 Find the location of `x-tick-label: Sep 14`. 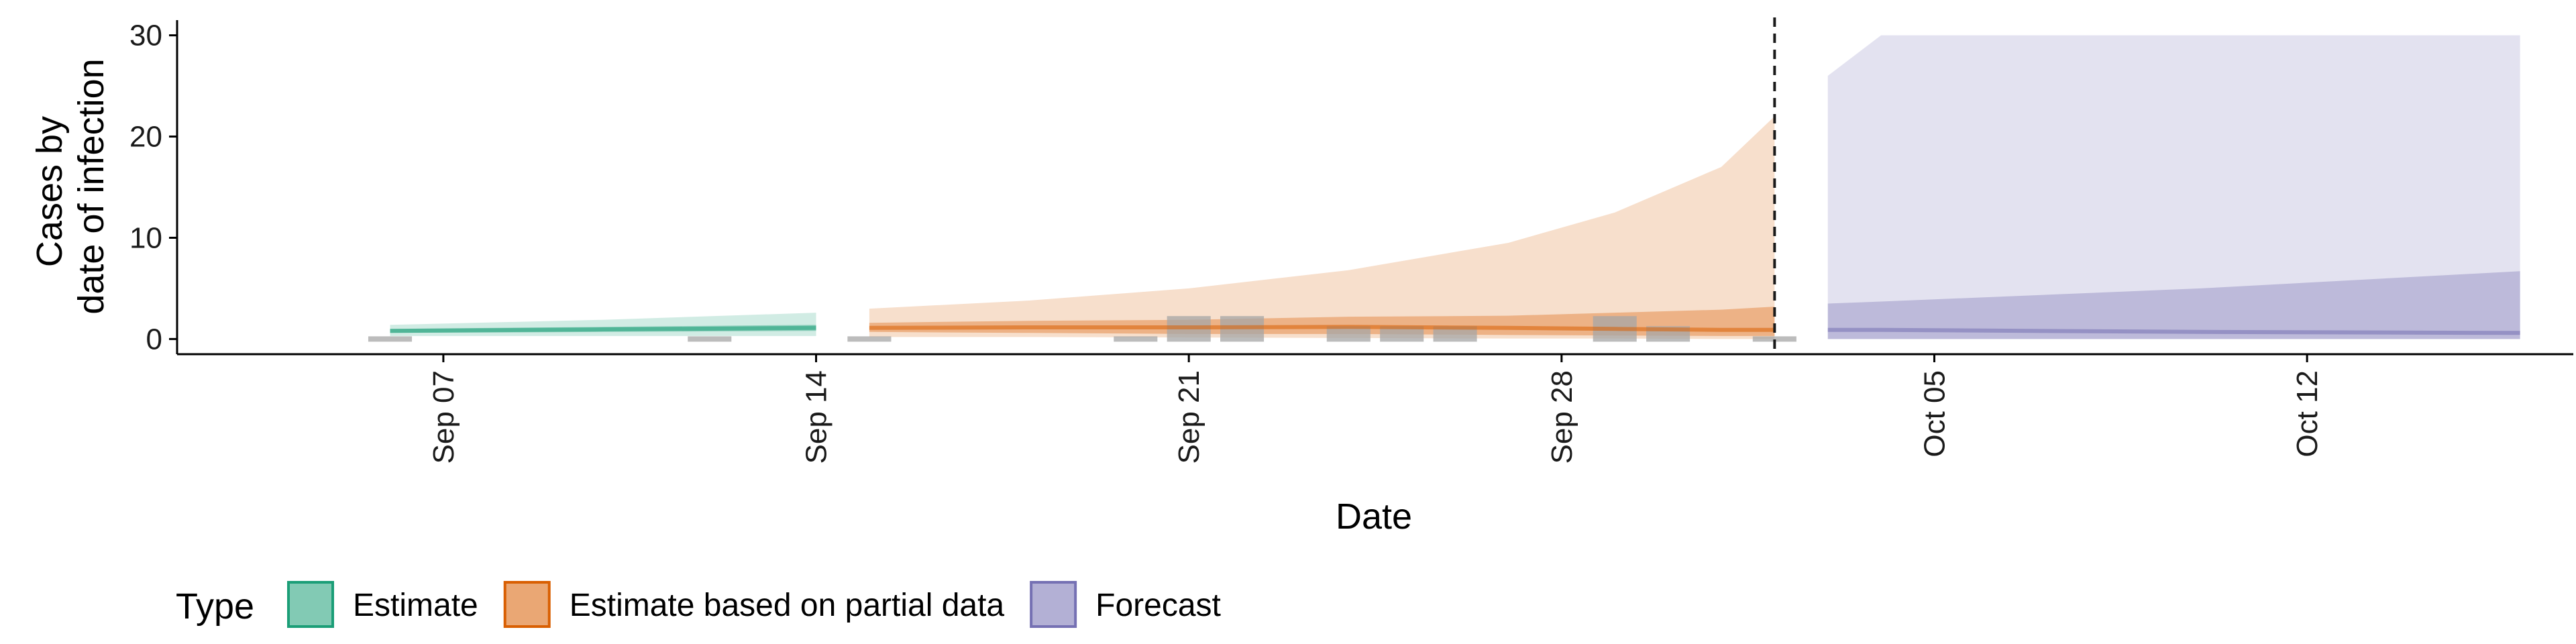

x-tick-label: Sep 14 is located at coordinates (816, 417).